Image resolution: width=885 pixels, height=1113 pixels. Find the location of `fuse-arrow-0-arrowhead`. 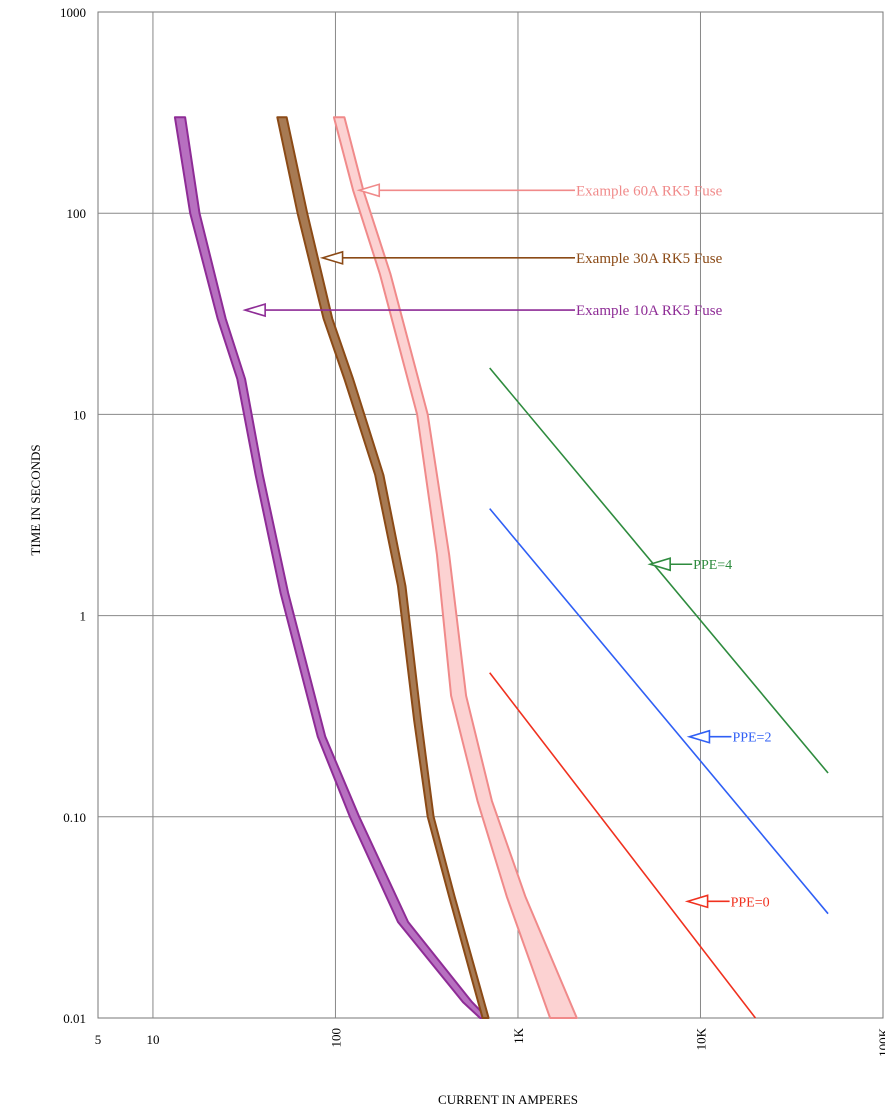

fuse-arrow-0-arrowhead is located at coordinates (254, 310).